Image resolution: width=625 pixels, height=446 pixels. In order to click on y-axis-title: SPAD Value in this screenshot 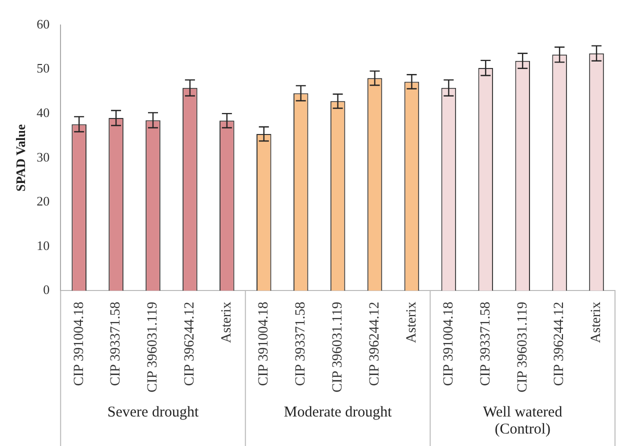, I will do `click(20, 158)`.